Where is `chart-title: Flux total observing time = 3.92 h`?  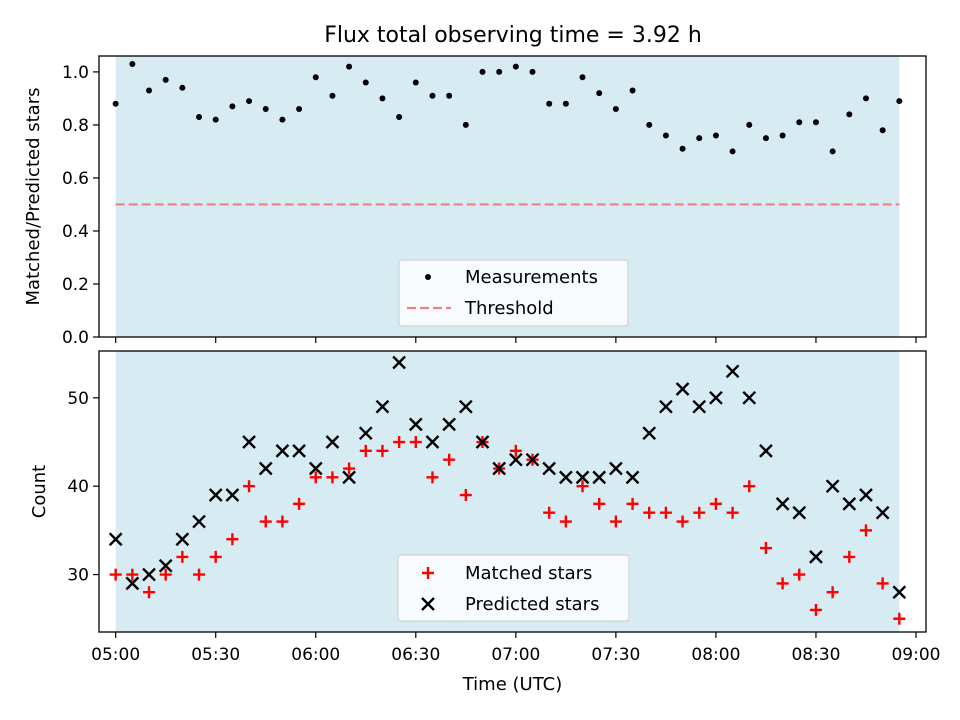 chart-title: Flux total observing time = 3.92 h is located at coordinates (513, 35).